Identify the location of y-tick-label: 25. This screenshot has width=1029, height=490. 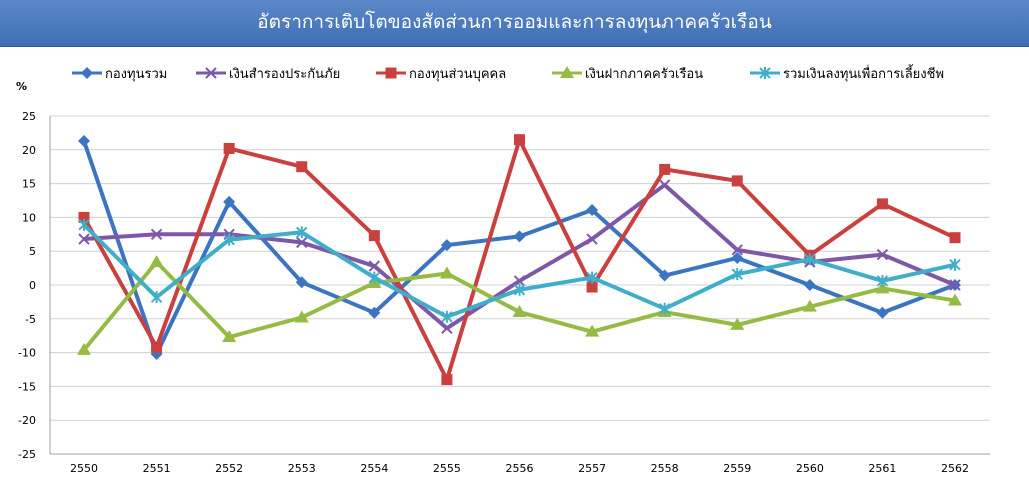
(29, 116).